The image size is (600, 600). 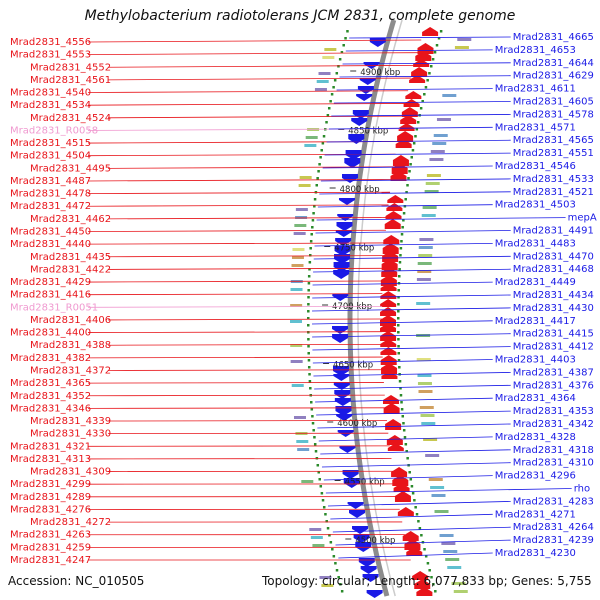 I want to click on left-gene-label: Mrad2831_4504, so click(x=50, y=156).